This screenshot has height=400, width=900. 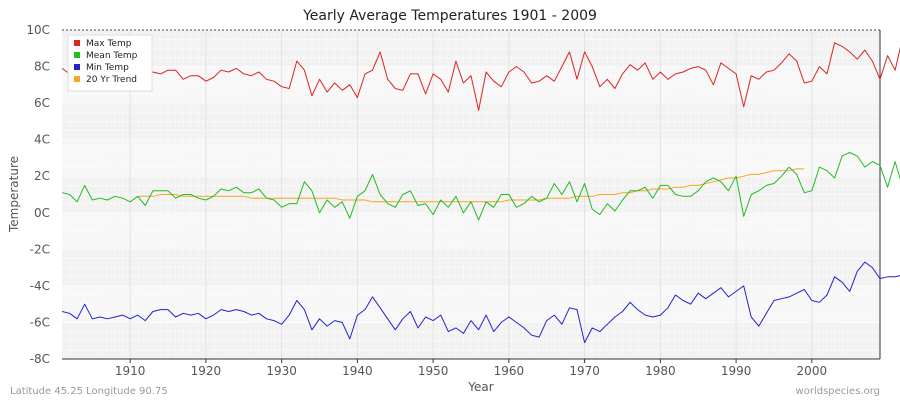 I want to click on y-tick-label: 8C, so click(x=42, y=67).